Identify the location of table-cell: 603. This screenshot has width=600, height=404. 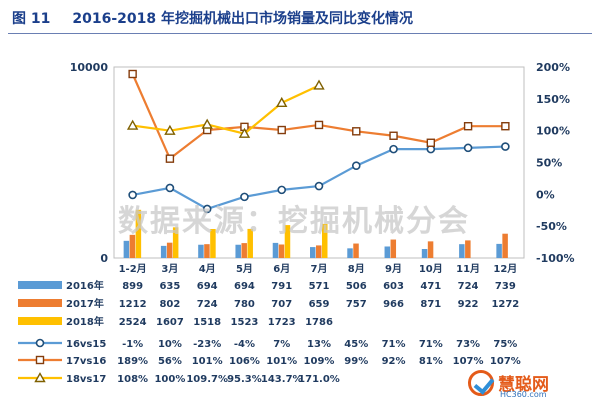
(393, 286).